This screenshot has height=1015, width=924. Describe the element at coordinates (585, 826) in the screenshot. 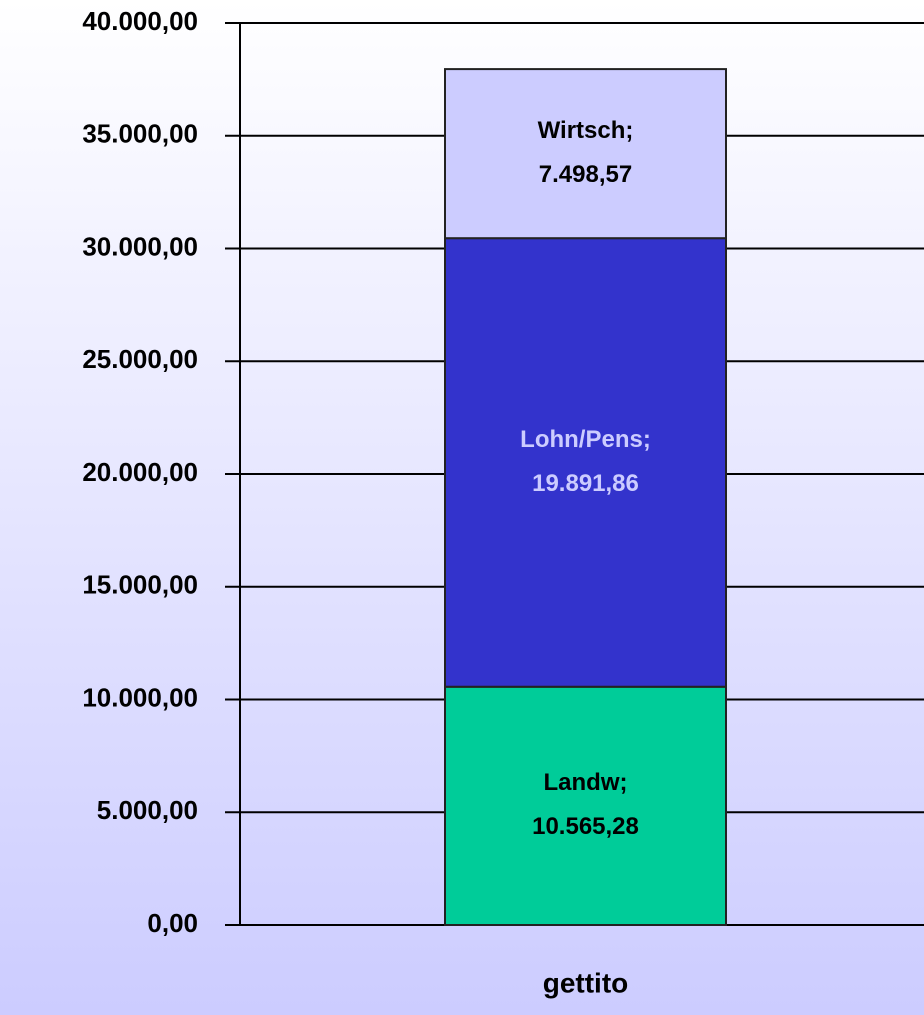

I see `data-label-value: 10.565,28` at that location.